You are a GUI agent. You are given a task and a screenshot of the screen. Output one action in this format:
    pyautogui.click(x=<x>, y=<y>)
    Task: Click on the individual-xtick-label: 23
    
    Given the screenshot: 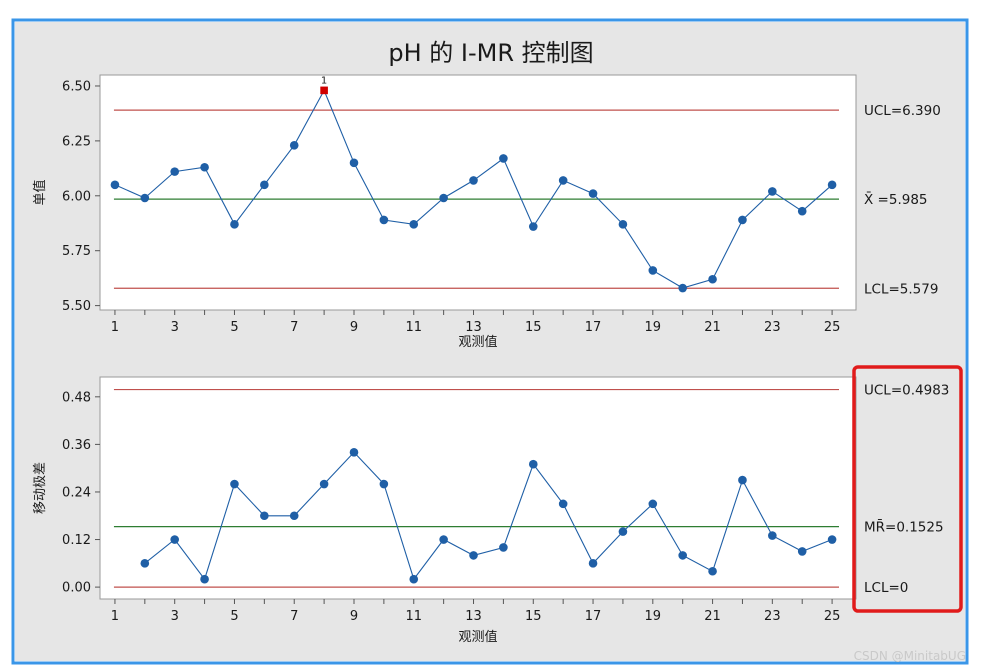 What is the action you would take?
    pyautogui.click(x=772, y=327)
    